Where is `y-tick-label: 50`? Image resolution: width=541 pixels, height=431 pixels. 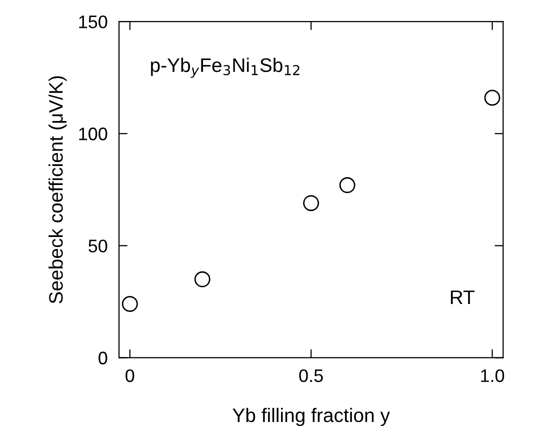 y-tick-label: 50 is located at coordinates (98, 246).